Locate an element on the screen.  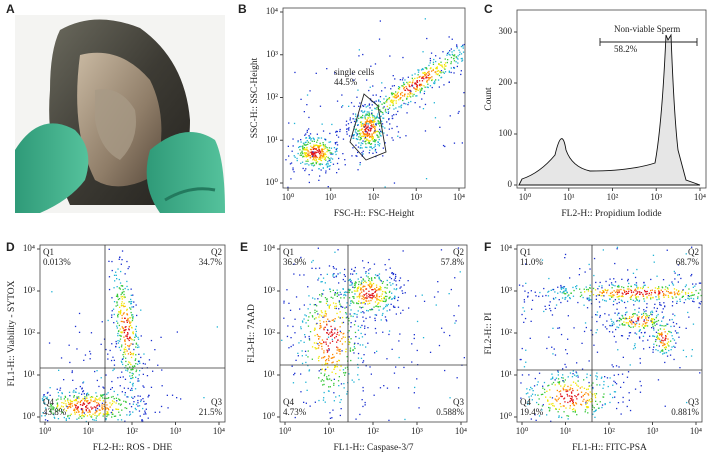
x-axis-label: FL2-H:: Propidium Iodide is located at coordinates (611, 214).